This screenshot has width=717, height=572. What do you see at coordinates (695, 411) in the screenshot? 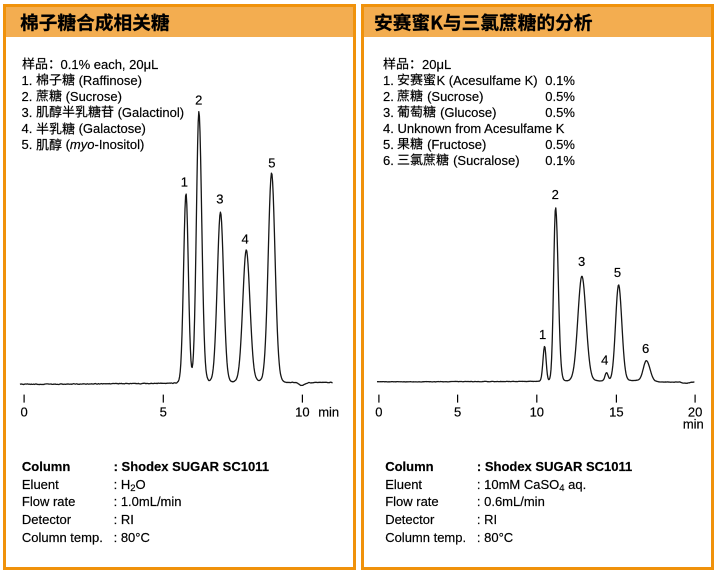
I see `svg-text: 20` at bounding box center [695, 411].